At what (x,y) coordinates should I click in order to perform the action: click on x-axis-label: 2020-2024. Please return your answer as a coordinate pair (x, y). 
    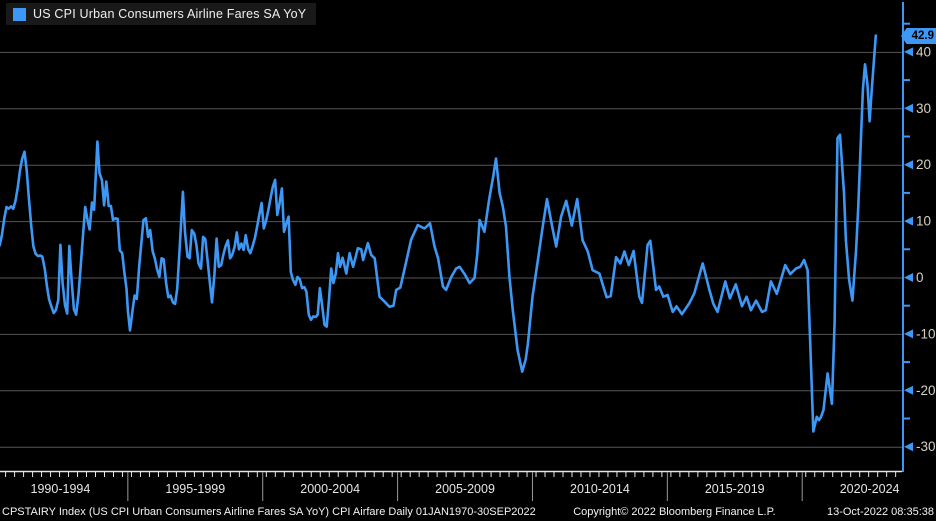
    Looking at the image, I should click on (870, 489).